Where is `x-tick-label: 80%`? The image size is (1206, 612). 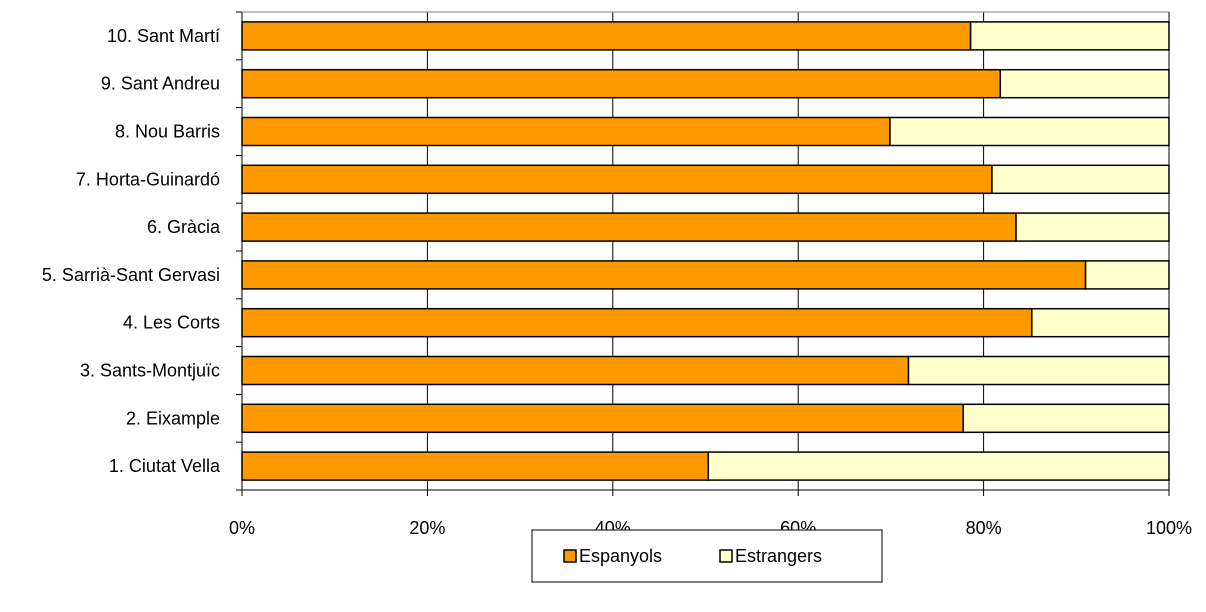 x-tick-label: 80% is located at coordinates (984, 528).